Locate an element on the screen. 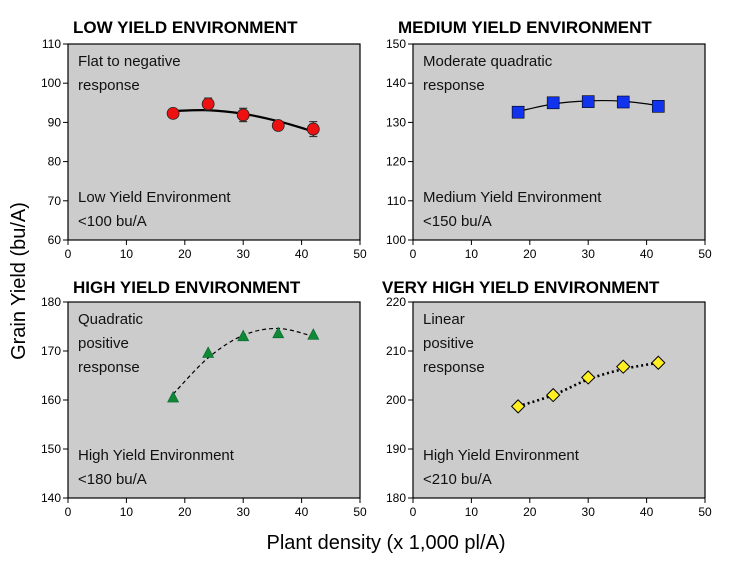  panel-title: LOW YIELD ENVIRONMENT is located at coordinates (185, 27).